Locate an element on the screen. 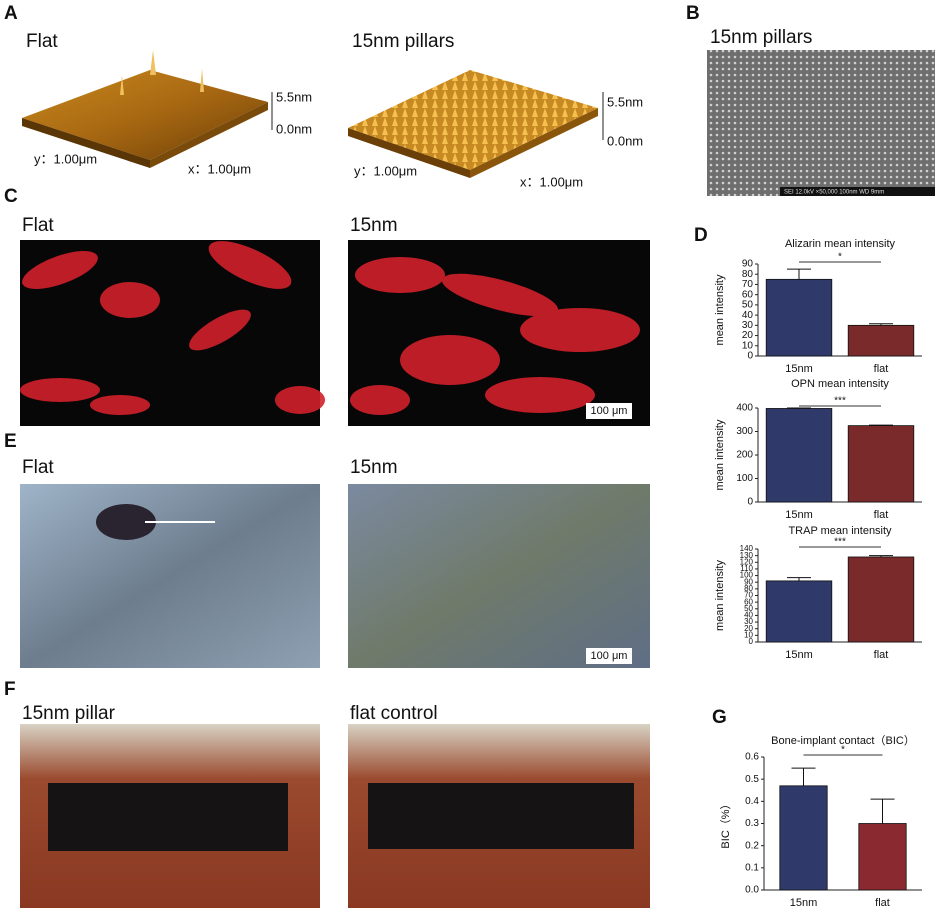  y-tick-label: 0.1 is located at coordinates (752, 867).